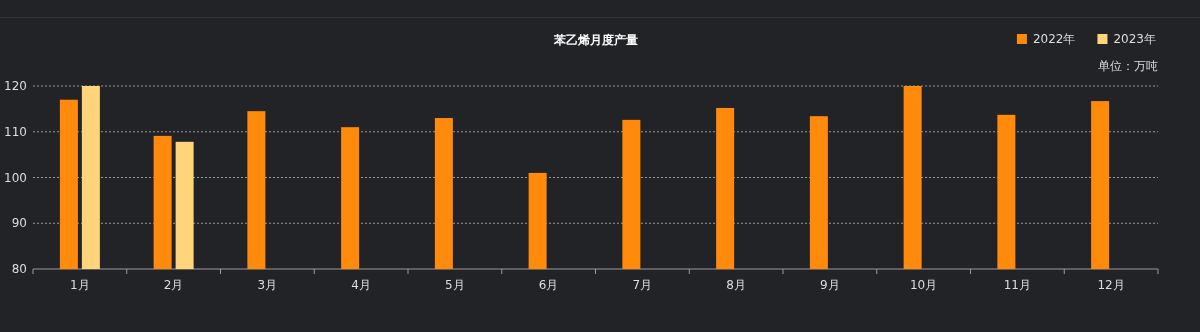 This screenshot has height=332, width=1200. Describe the element at coordinates (830, 285) in the screenshot. I see `x-tick-label: 9月` at that location.